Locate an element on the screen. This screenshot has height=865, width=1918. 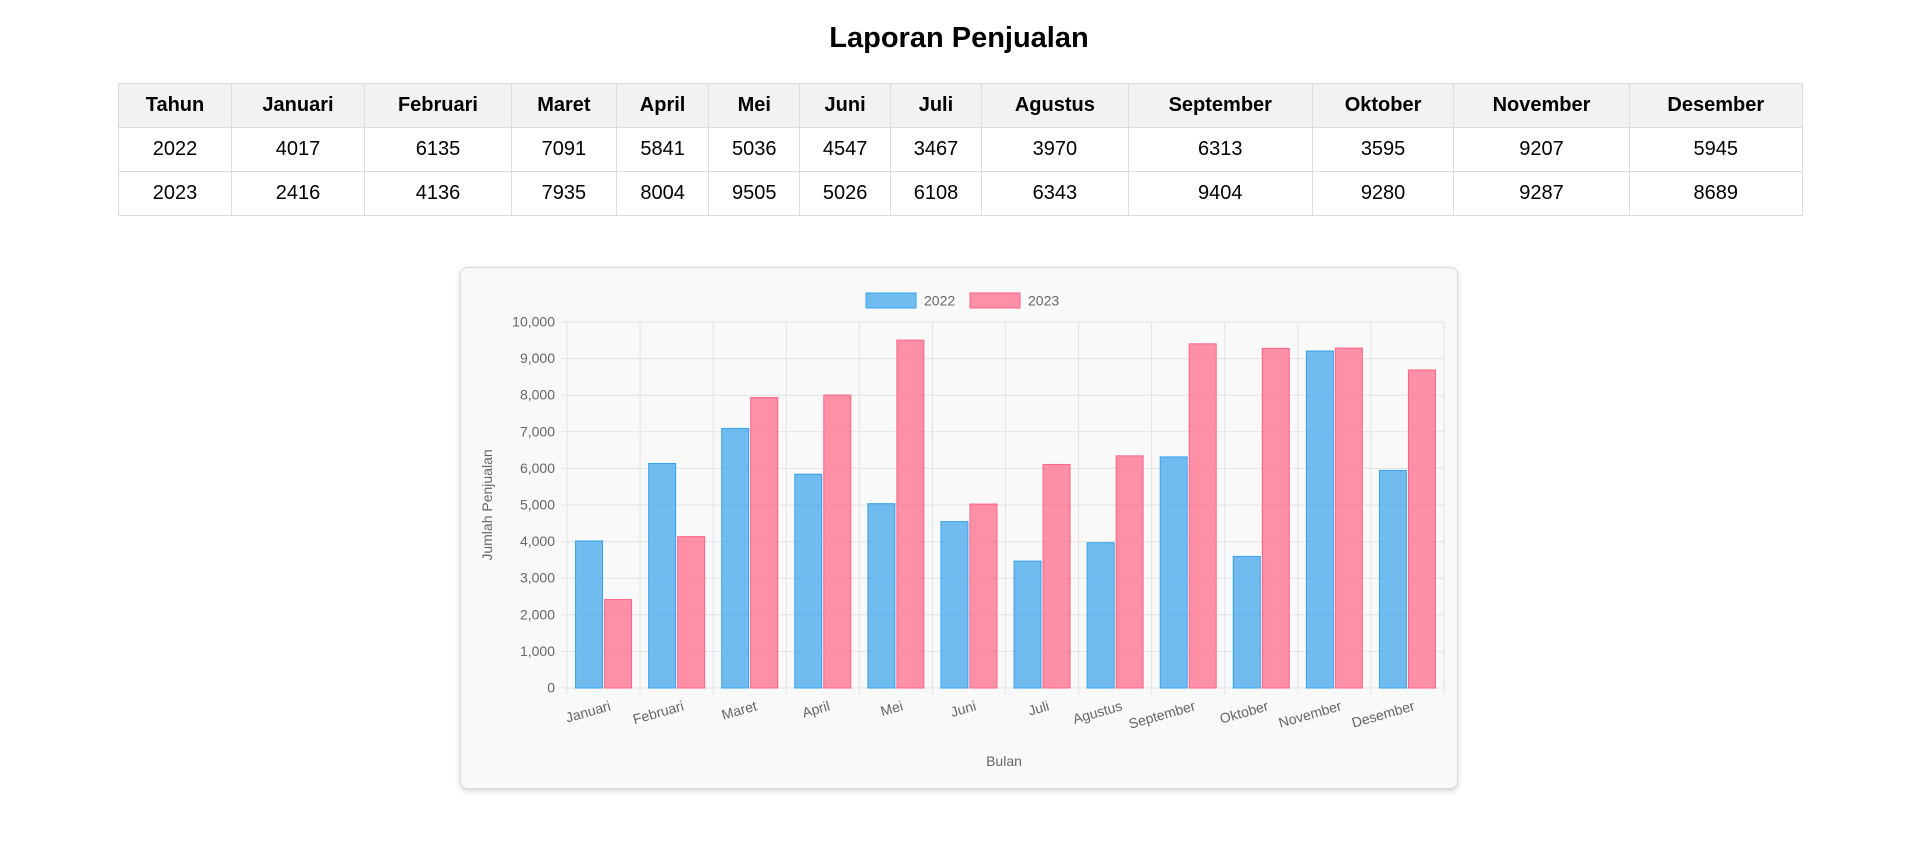
bar-2022-desember is located at coordinates (1392, 579).